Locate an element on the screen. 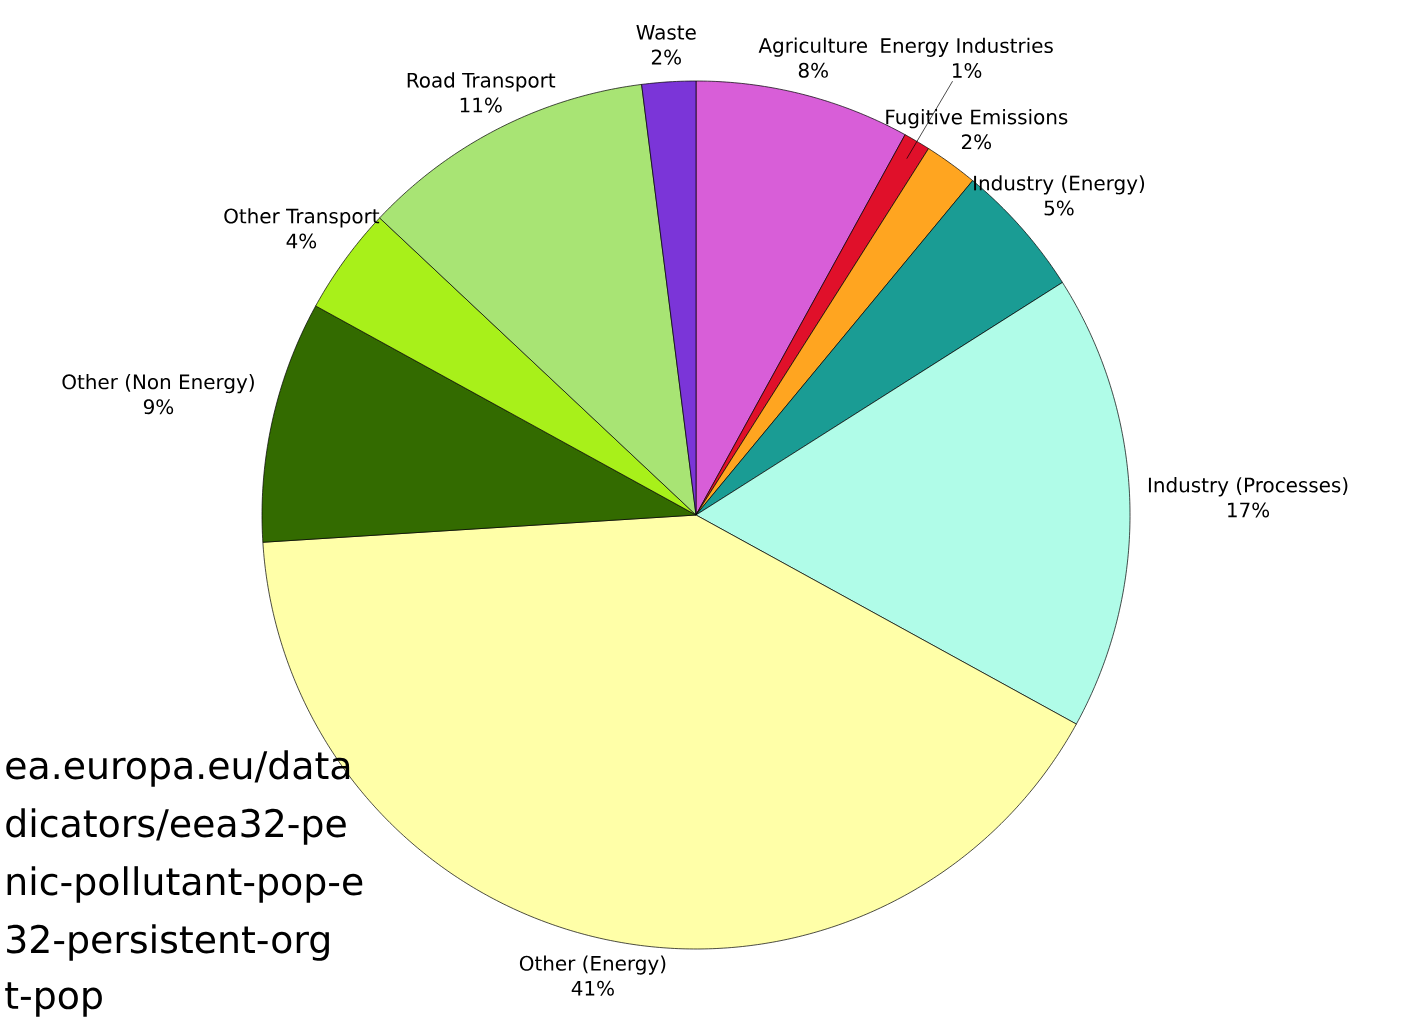 This screenshot has width=1412, height=1021. slice-label: Road Transport is located at coordinates (481, 82).